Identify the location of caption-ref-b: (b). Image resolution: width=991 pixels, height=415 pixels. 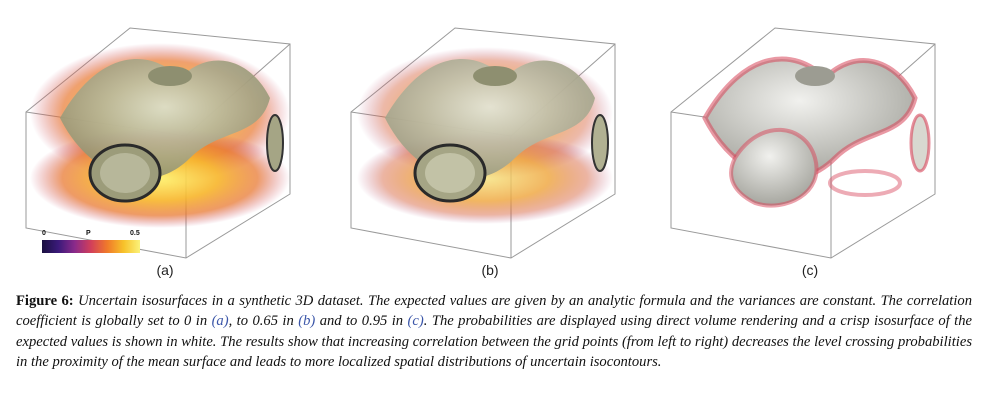
(307, 321).